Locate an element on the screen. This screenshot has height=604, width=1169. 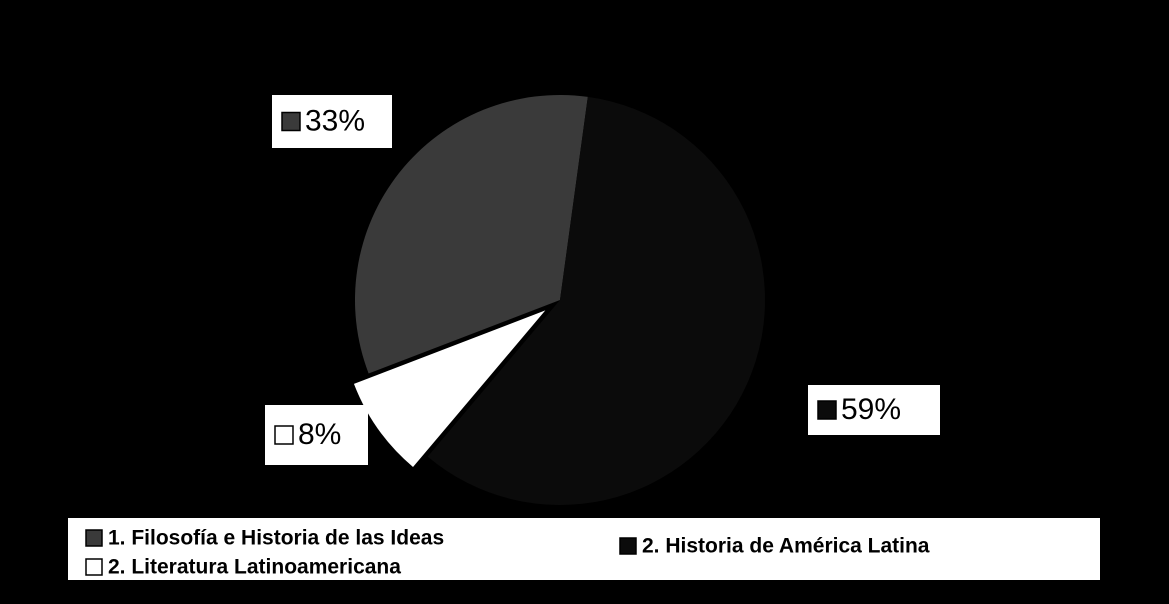
legend-box is located at coordinates (584, 549).